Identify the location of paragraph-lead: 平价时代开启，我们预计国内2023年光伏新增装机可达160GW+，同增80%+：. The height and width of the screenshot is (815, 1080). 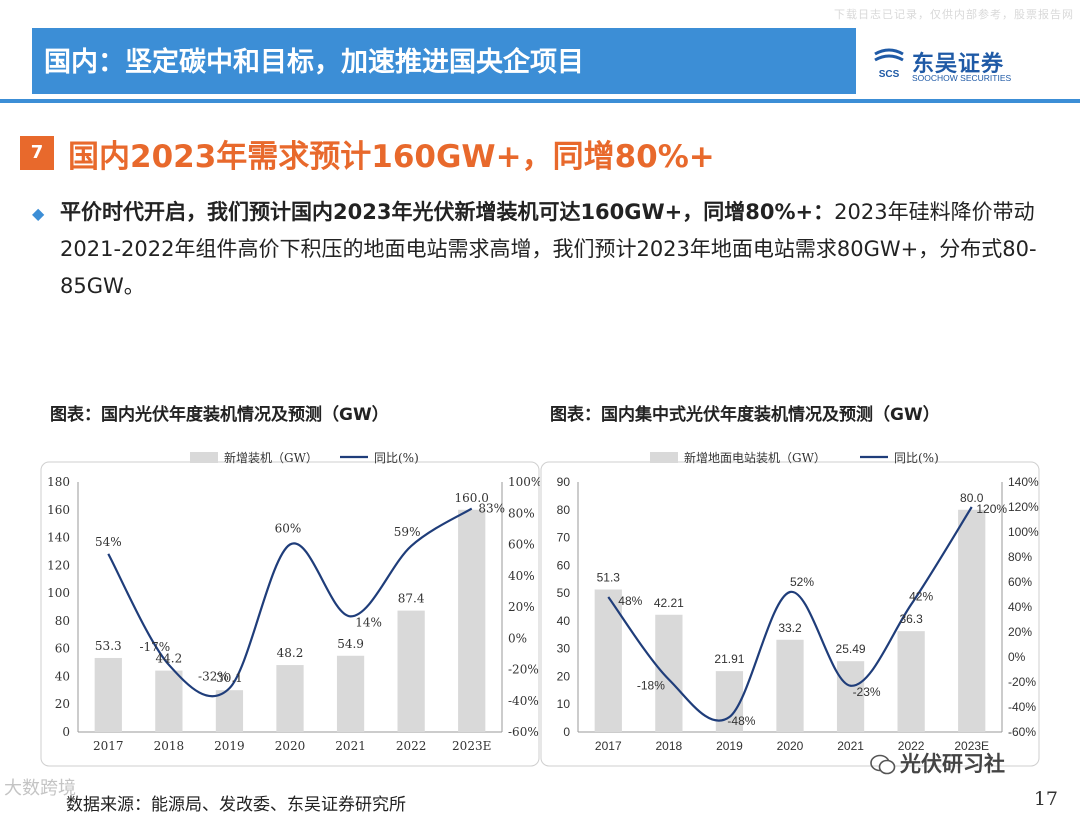
(447, 212).